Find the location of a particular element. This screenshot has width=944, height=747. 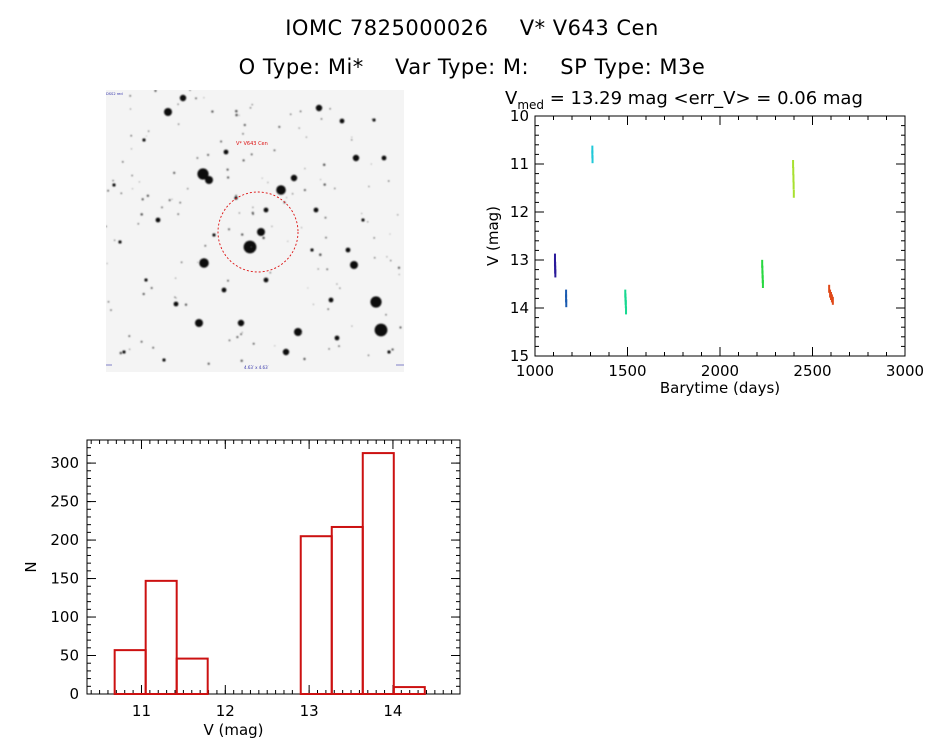

h-xtick-label-3: 14 is located at coordinates (392, 711).